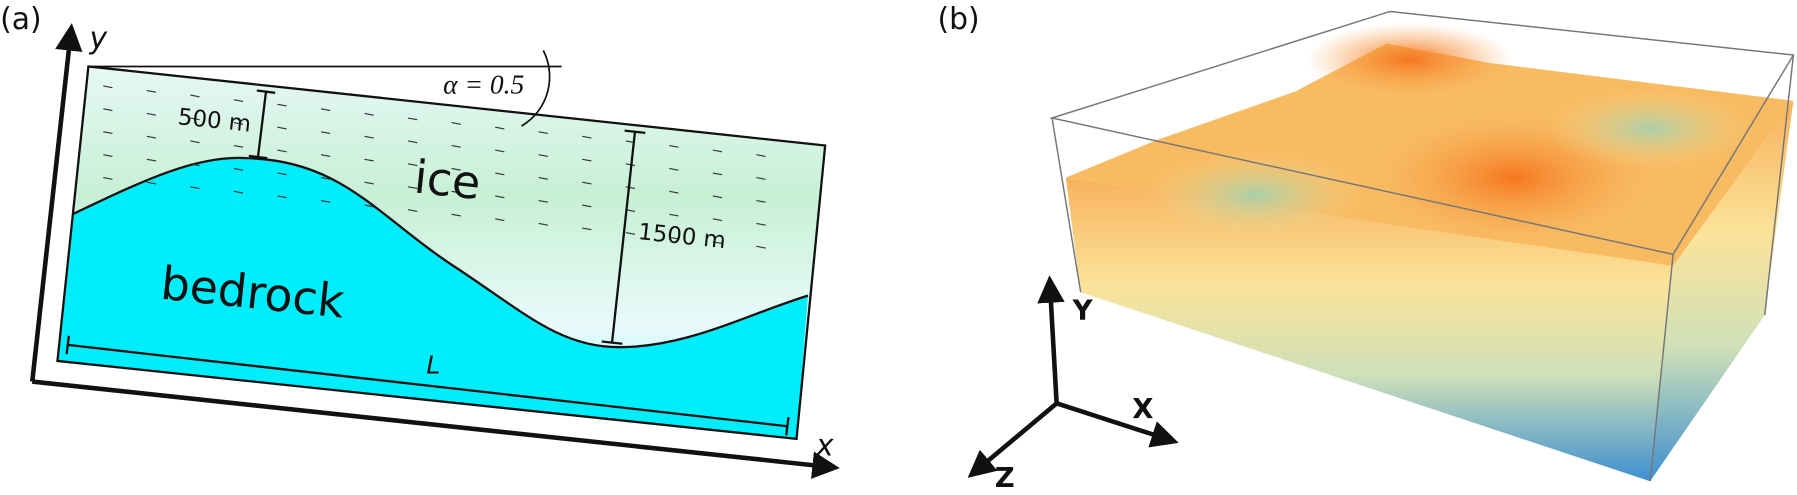  I want to click on axis-label: Z, so click(1005, 478).